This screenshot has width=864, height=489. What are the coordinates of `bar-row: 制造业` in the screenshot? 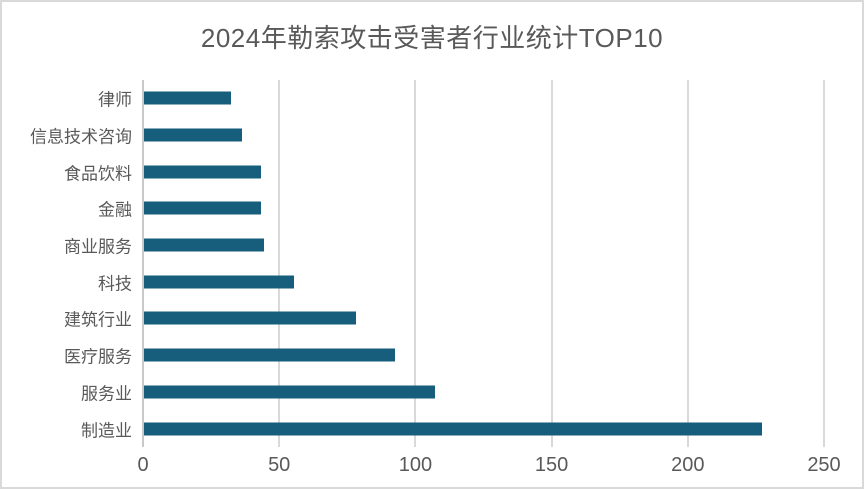 It's located at (452, 428).